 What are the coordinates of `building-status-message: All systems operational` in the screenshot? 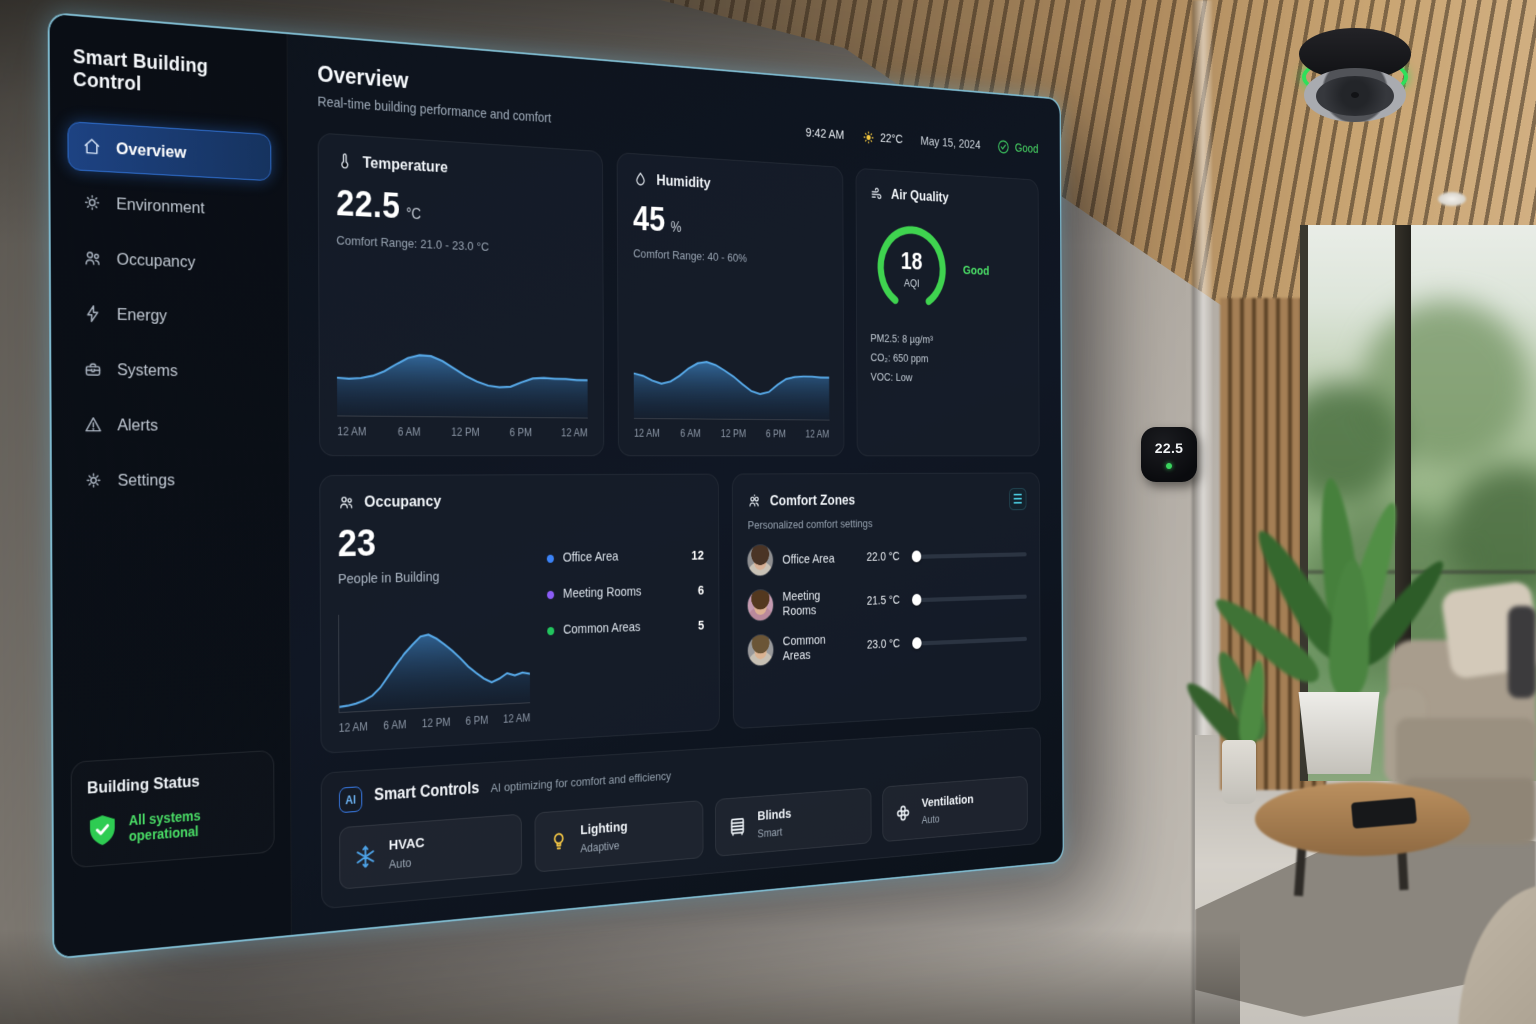 It's located at (164, 826).